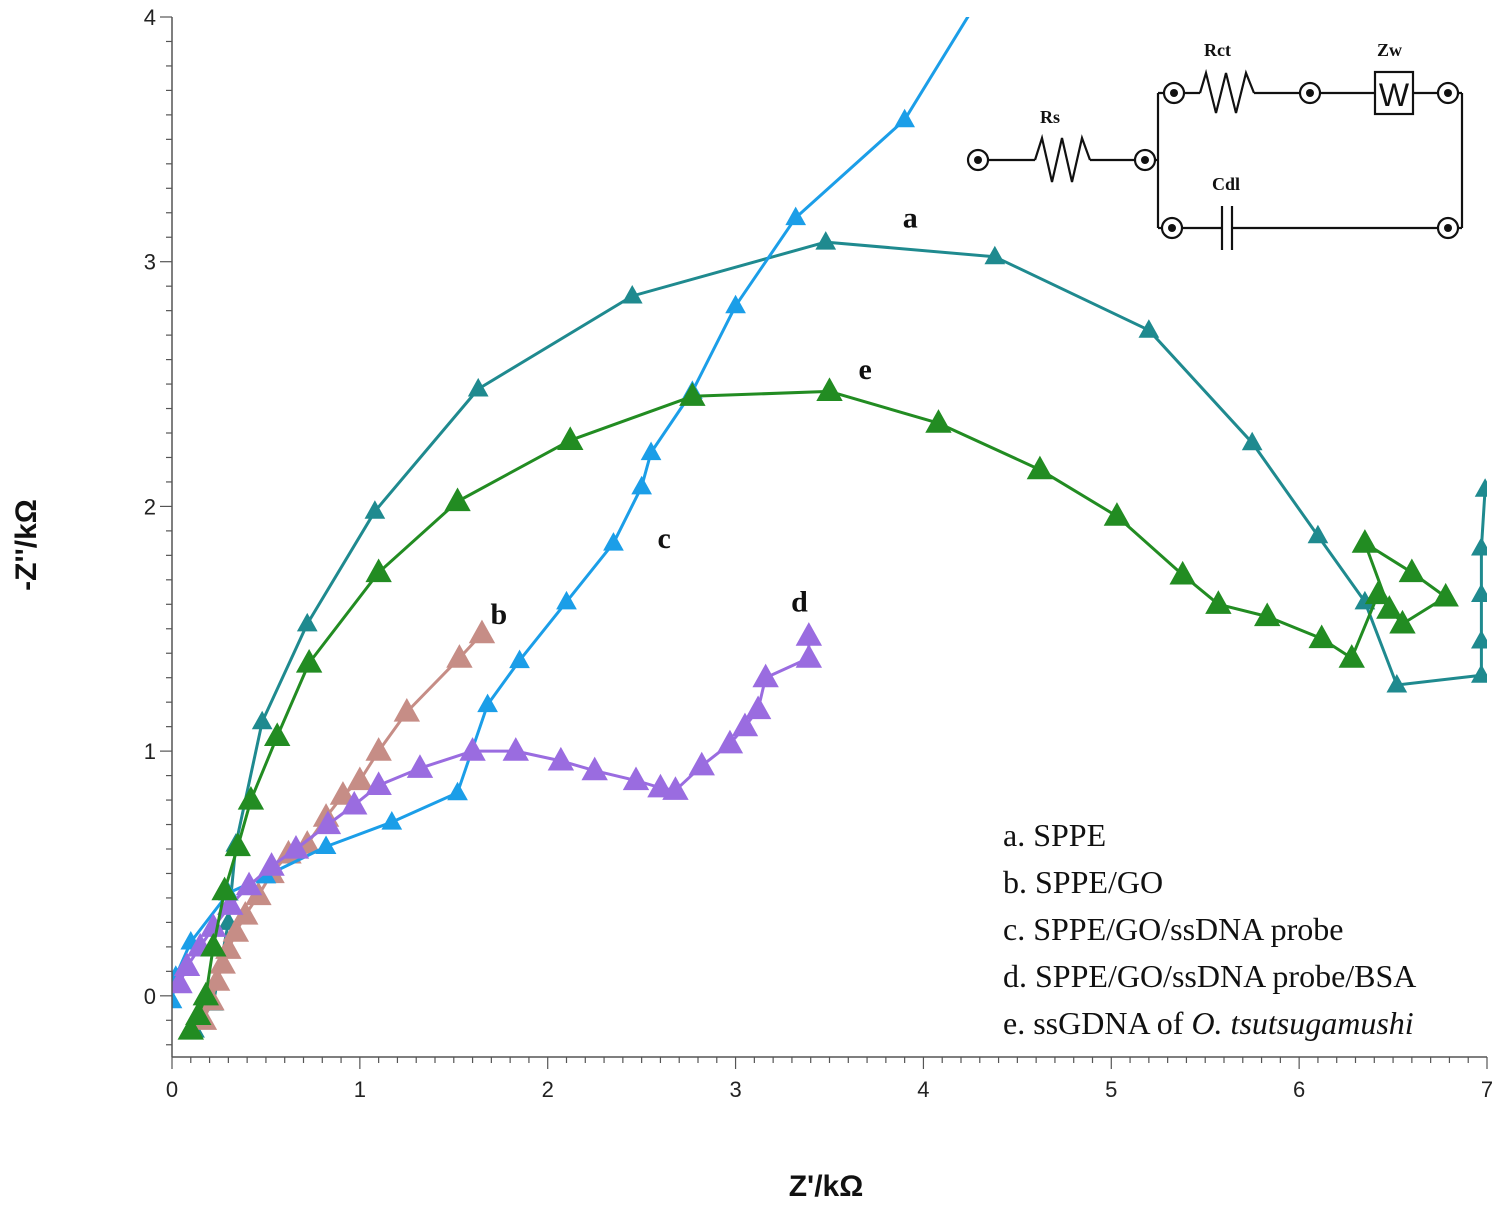 Image resolution: width=1504 pixels, height=1213 pixels. Describe the element at coordinates (1487, 1089) in the screenshot. I see `x-tick-label: 7` at that location.